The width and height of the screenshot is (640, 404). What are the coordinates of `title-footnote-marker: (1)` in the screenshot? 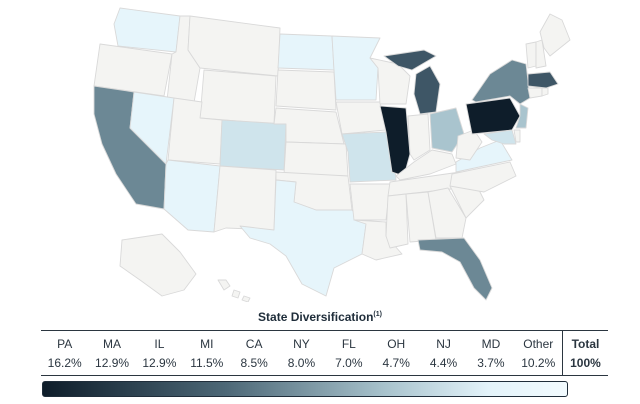 It's located at (377, 314).